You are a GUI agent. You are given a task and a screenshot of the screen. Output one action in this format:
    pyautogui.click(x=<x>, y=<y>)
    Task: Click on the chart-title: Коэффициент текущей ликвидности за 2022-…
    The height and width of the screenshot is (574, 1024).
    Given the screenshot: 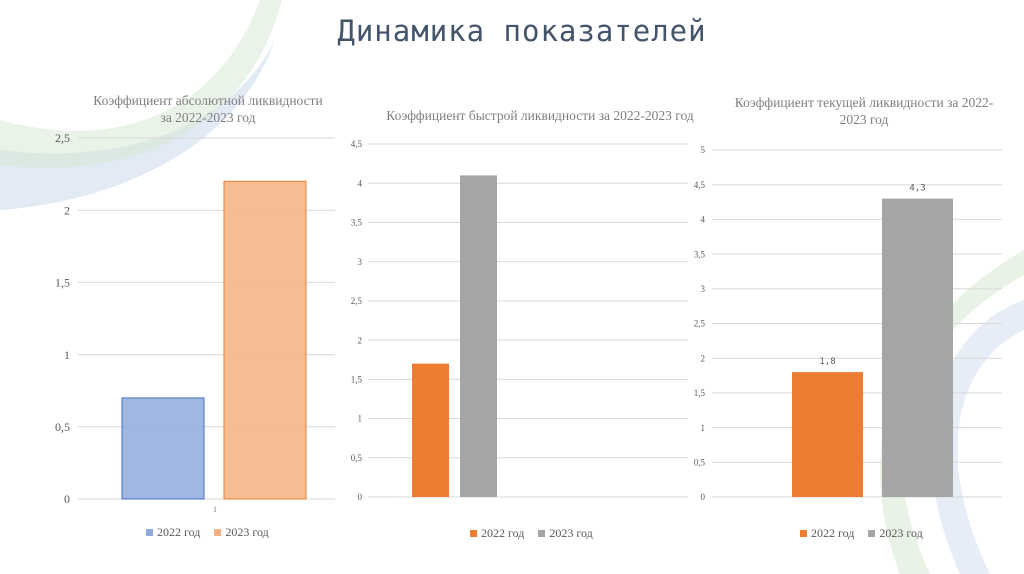 What is the action you would take?
    pyautogui.click(x=864, y=111)
    